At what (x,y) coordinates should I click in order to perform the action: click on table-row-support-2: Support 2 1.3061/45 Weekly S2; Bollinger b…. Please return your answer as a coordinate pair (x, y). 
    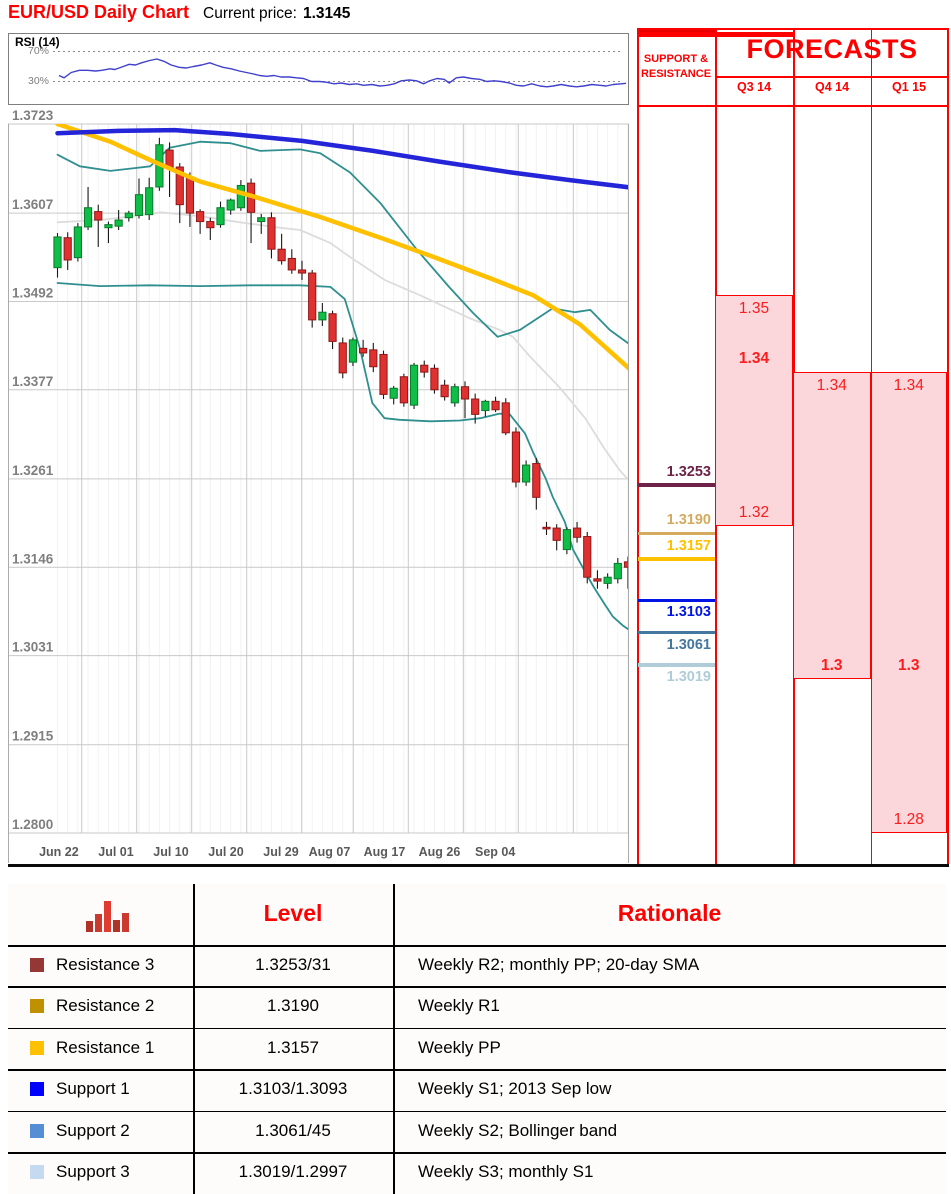
    Looking at the image, I should click on (477, 1131).